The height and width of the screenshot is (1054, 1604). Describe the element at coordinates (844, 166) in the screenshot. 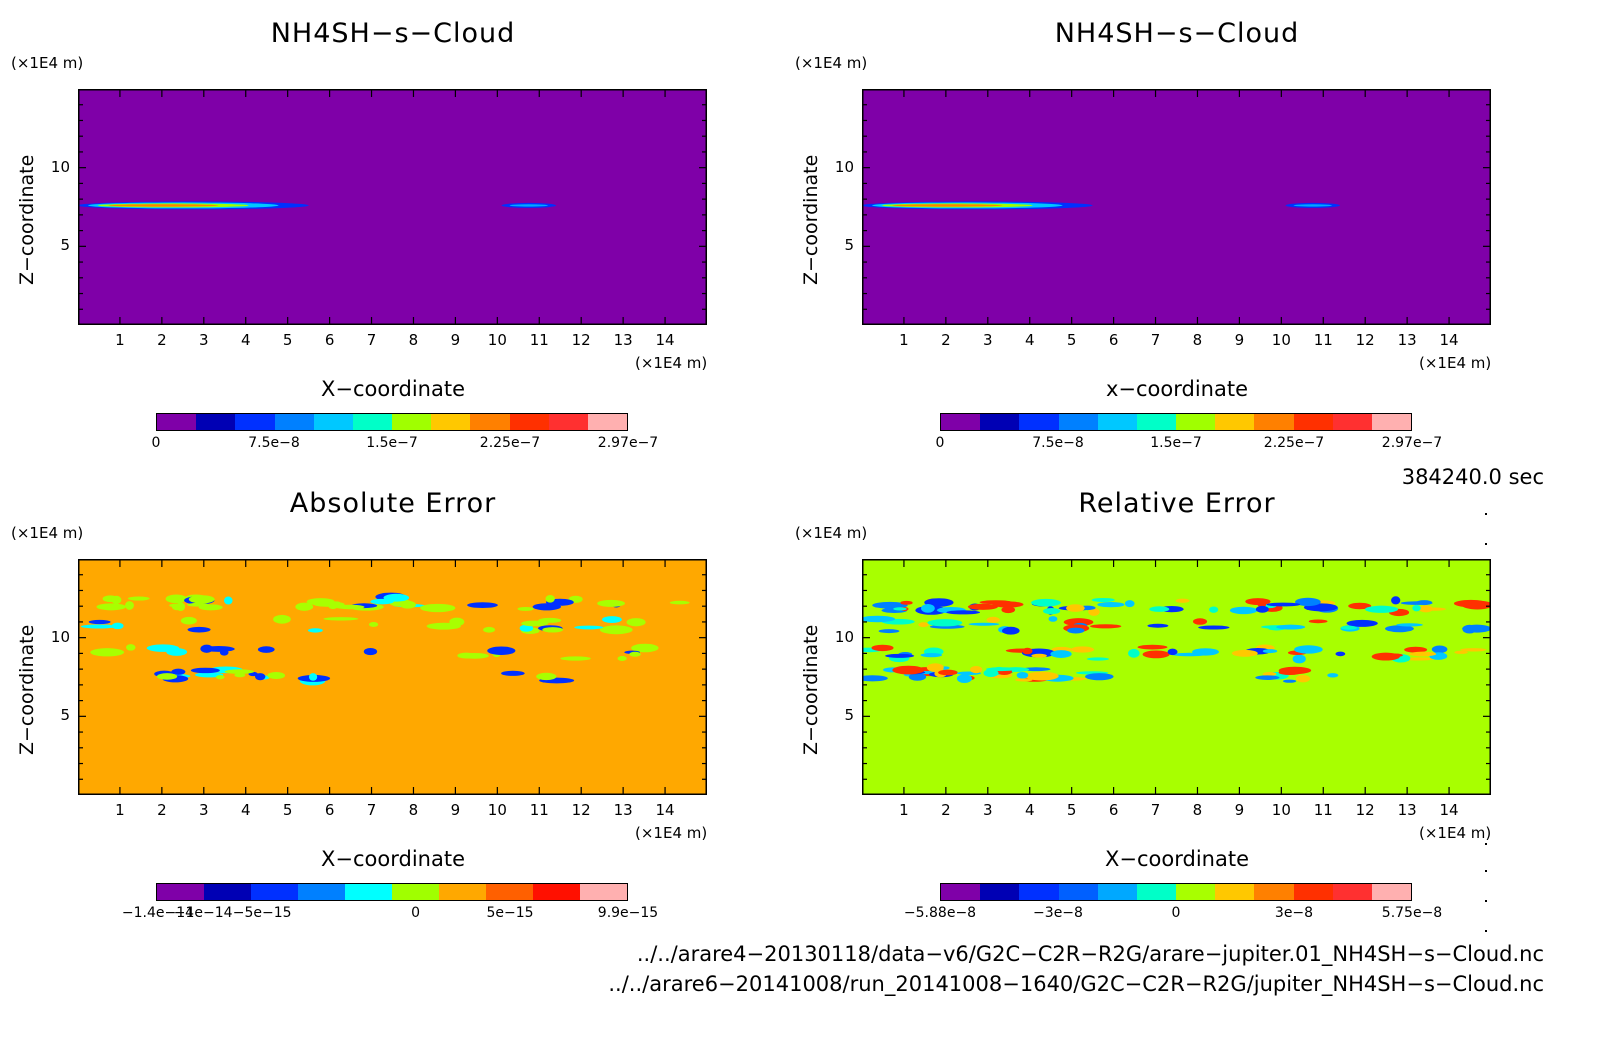

I see `y-tick-label: 10` at that location.